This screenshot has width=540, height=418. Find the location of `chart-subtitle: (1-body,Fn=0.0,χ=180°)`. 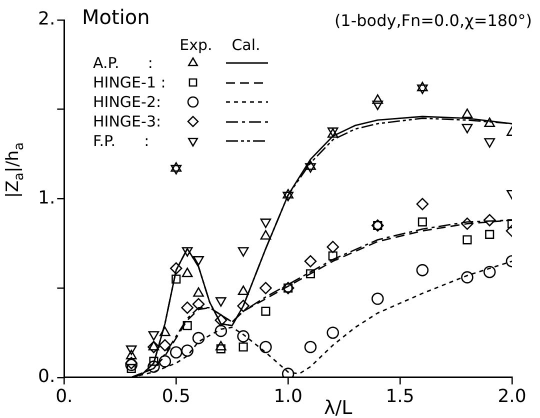

chart-subtitle: (1-body,Fn=0.0,χ=180°) is located at coordinates (433, 20).